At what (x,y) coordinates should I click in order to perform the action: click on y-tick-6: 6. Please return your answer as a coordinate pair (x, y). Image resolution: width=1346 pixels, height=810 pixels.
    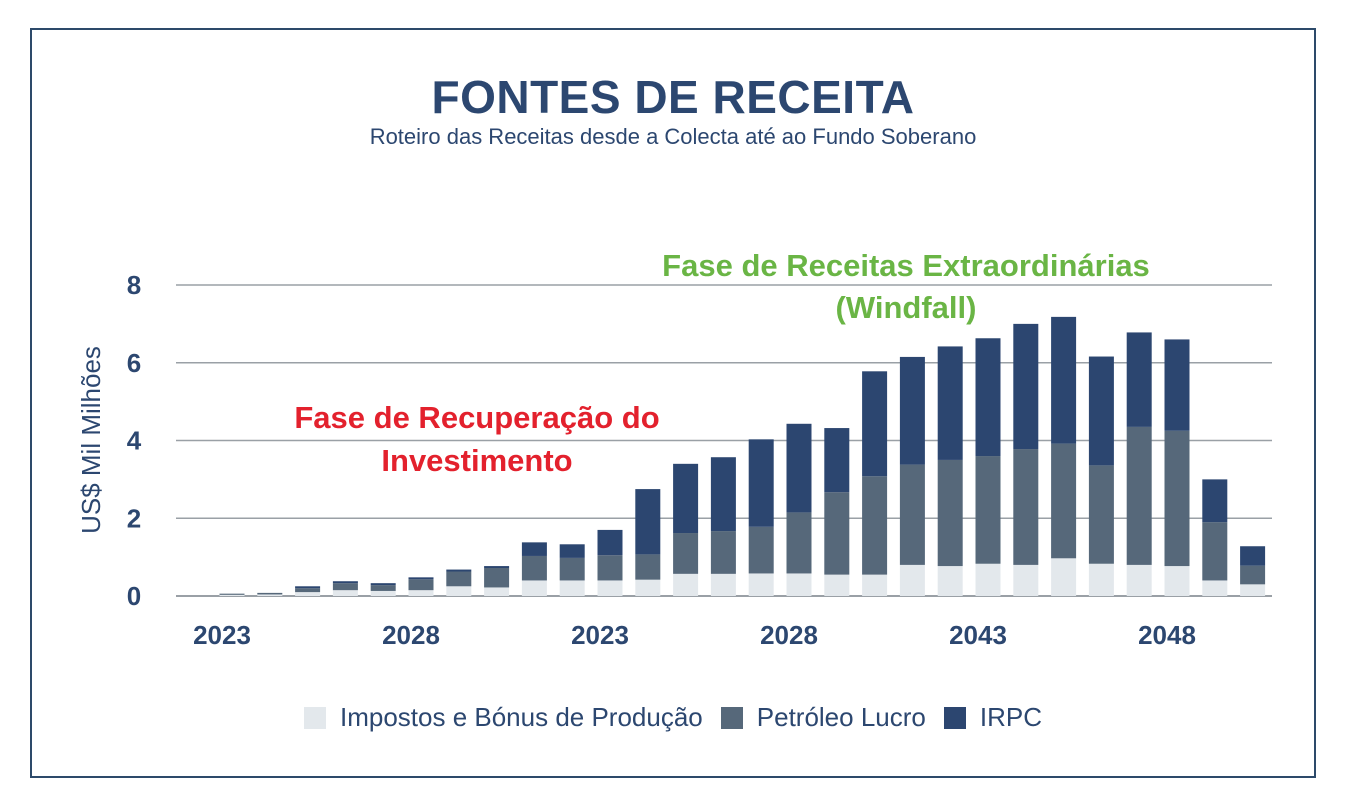
    Looking at the image, I should click on (134, 363).